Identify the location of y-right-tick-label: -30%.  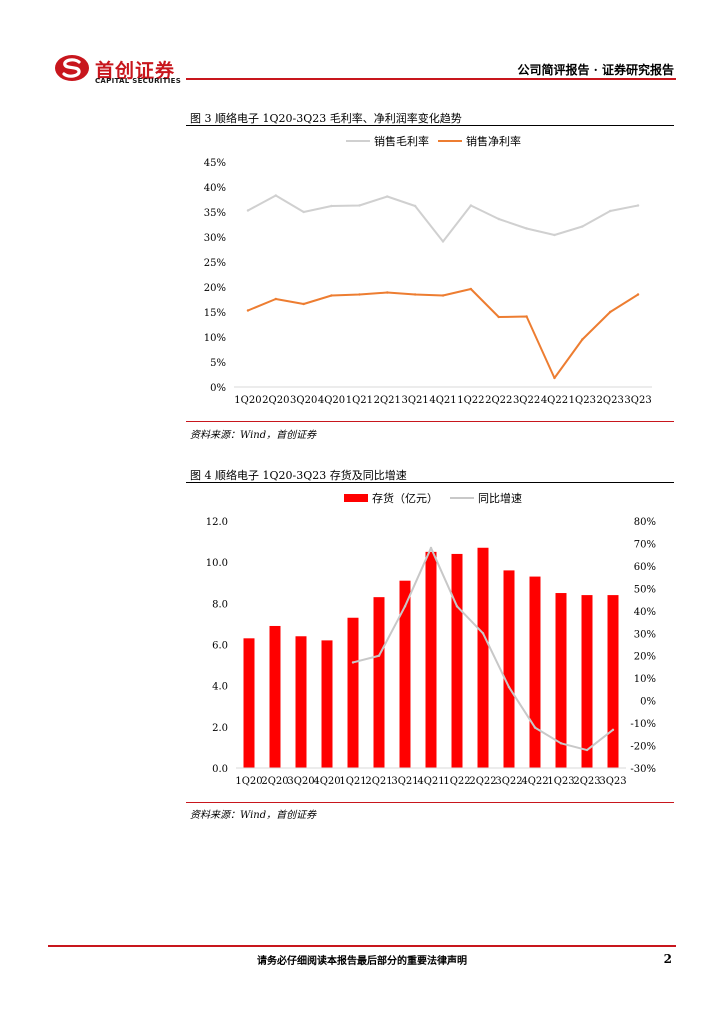
(643, 769).